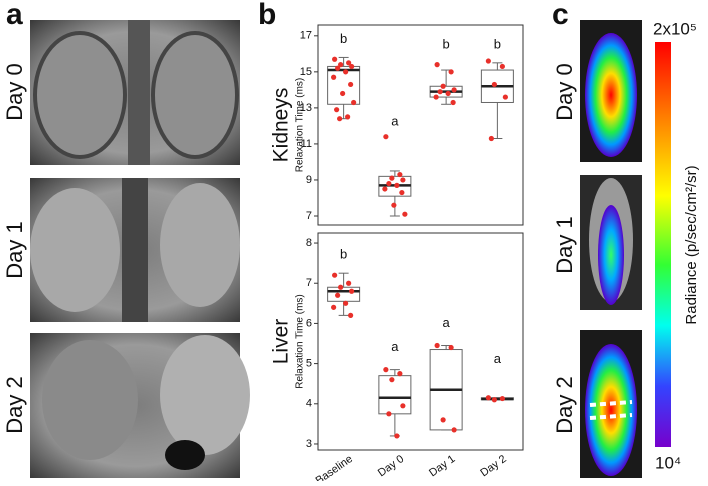 The width and height of the screenshot is (708, 486). What do you see at coordinates (306, 72) in the screenshot?
I see `y-tick-label: 15` at bounding box center [306, 72].